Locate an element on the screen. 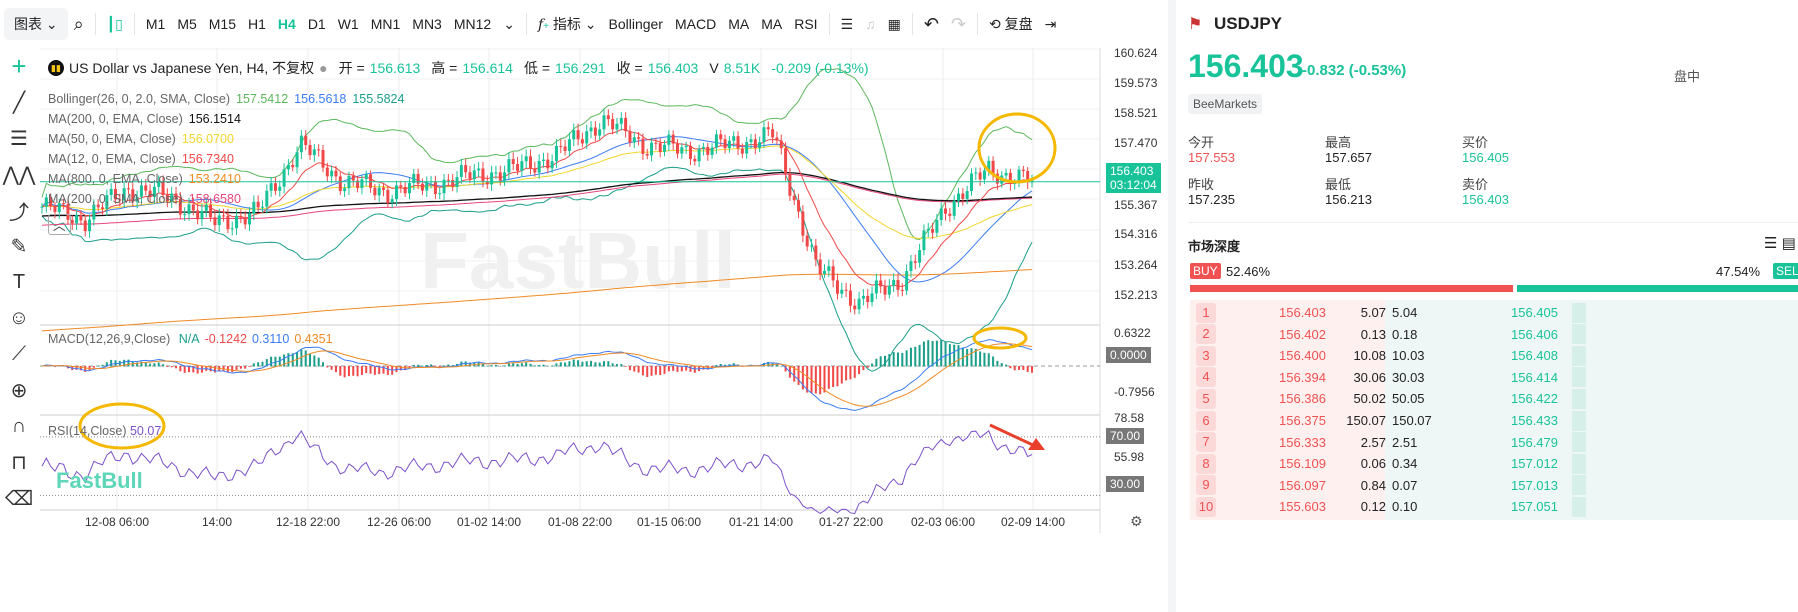 The width and height of the screenshot is (1798, 612). pattern-icon: ⋀⋀ is located at coordinates (19, 174).